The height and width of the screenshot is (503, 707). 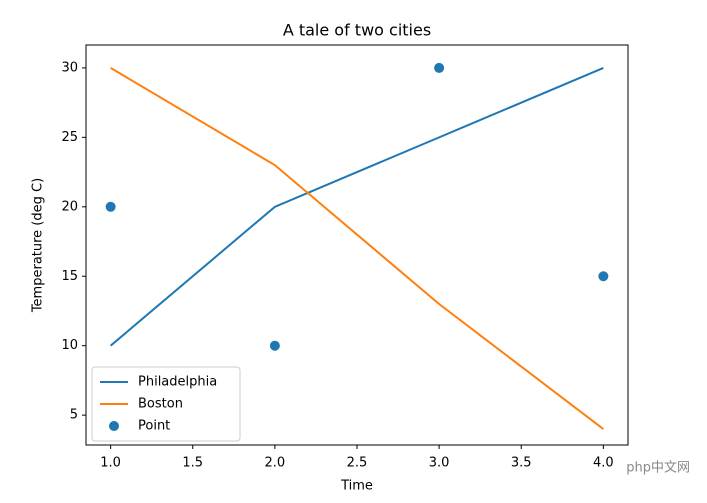 I want to click on y-tick-label: 30, so click(x=69, y=67).